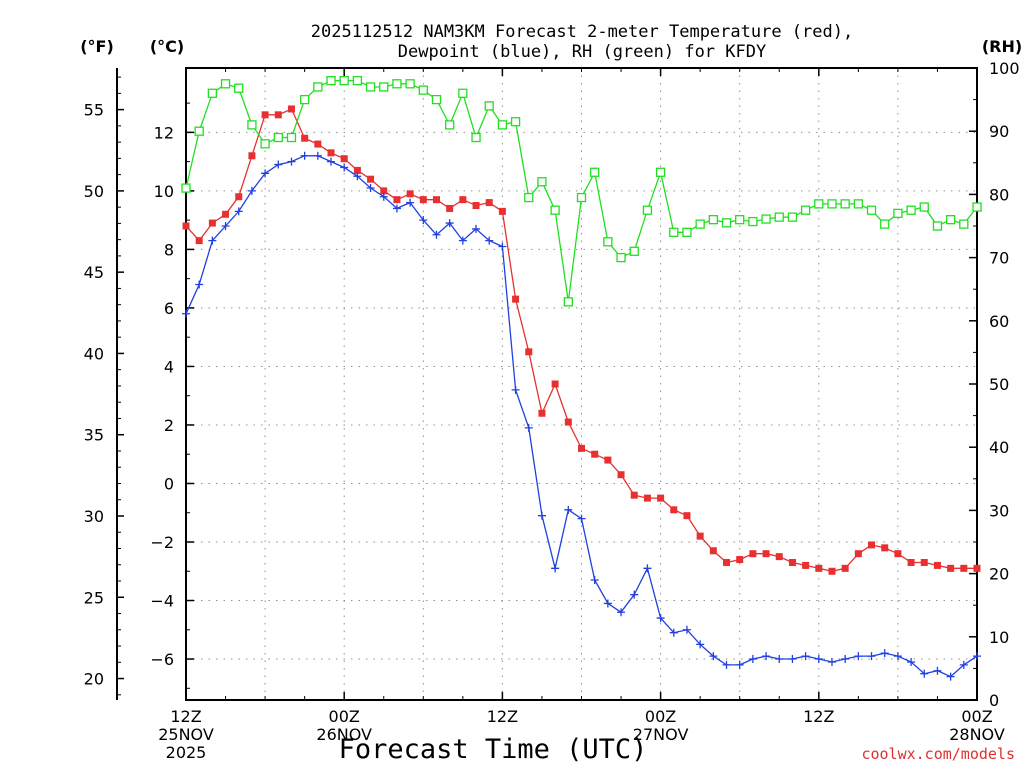 Image resolution: width=1024 pixels, height=768 pixels. What do you see at coordinates (97, 46) in the screenshot?
I see `fahrenheit-unit-label: (°F)` at bounding box center [97, 46].